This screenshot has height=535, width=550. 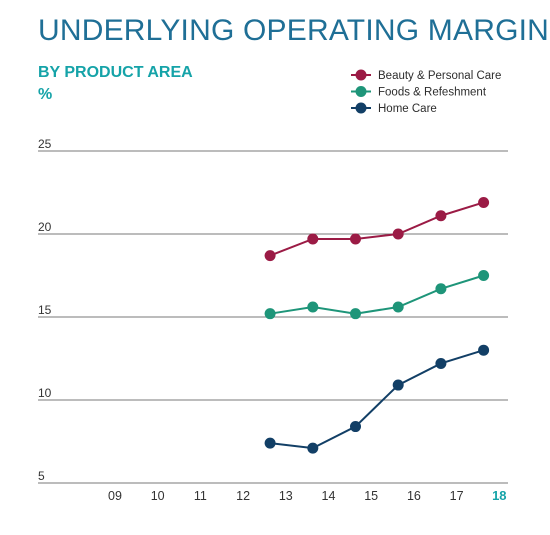 What do you see at coordinates (45, 310) in the screenshot?
I see `y-tick-label: 15` at bounding box center [45, 310].